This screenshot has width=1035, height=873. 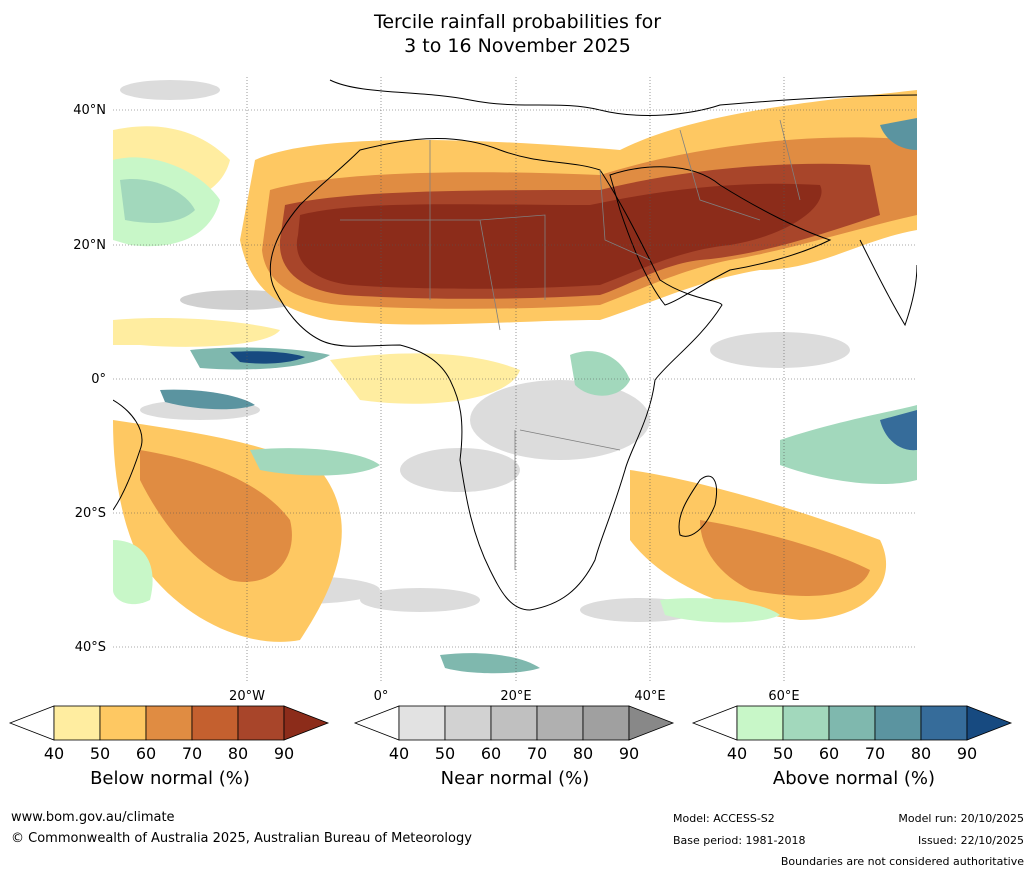 What do you see at coordinates (650, 696) in the screenshot?
I see `lon-label-40e: 40°E` at bounding box center [650, 696].